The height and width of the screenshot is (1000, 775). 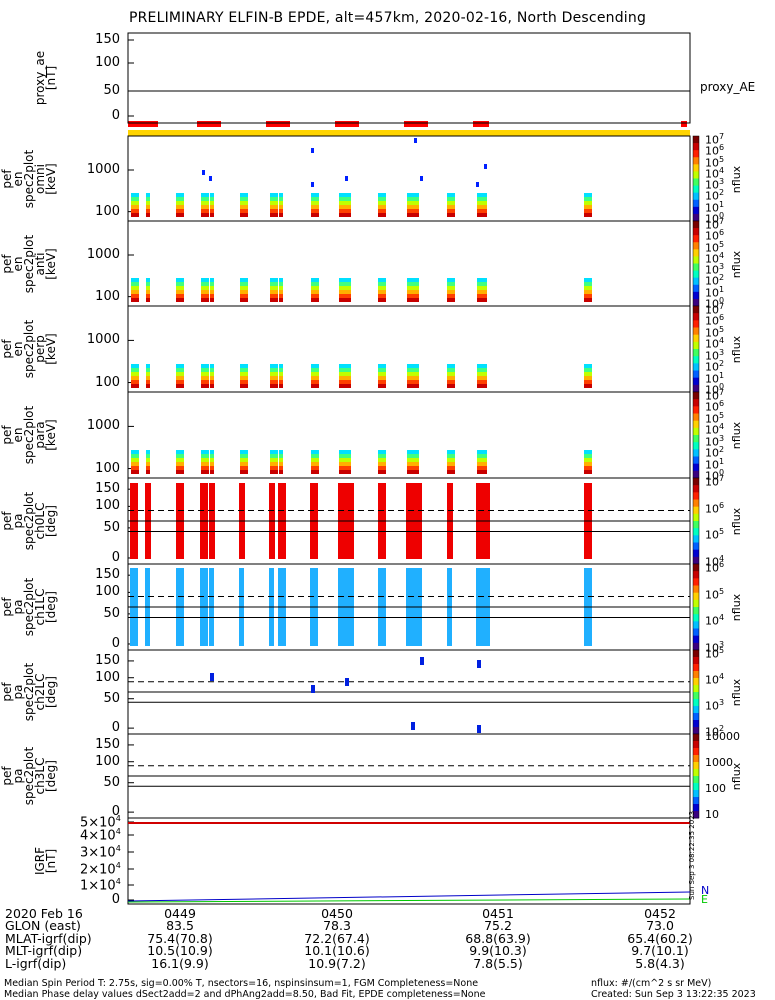 I want to click on proxy-ae-legend: proxy_AE, so click(x=728, y=87).